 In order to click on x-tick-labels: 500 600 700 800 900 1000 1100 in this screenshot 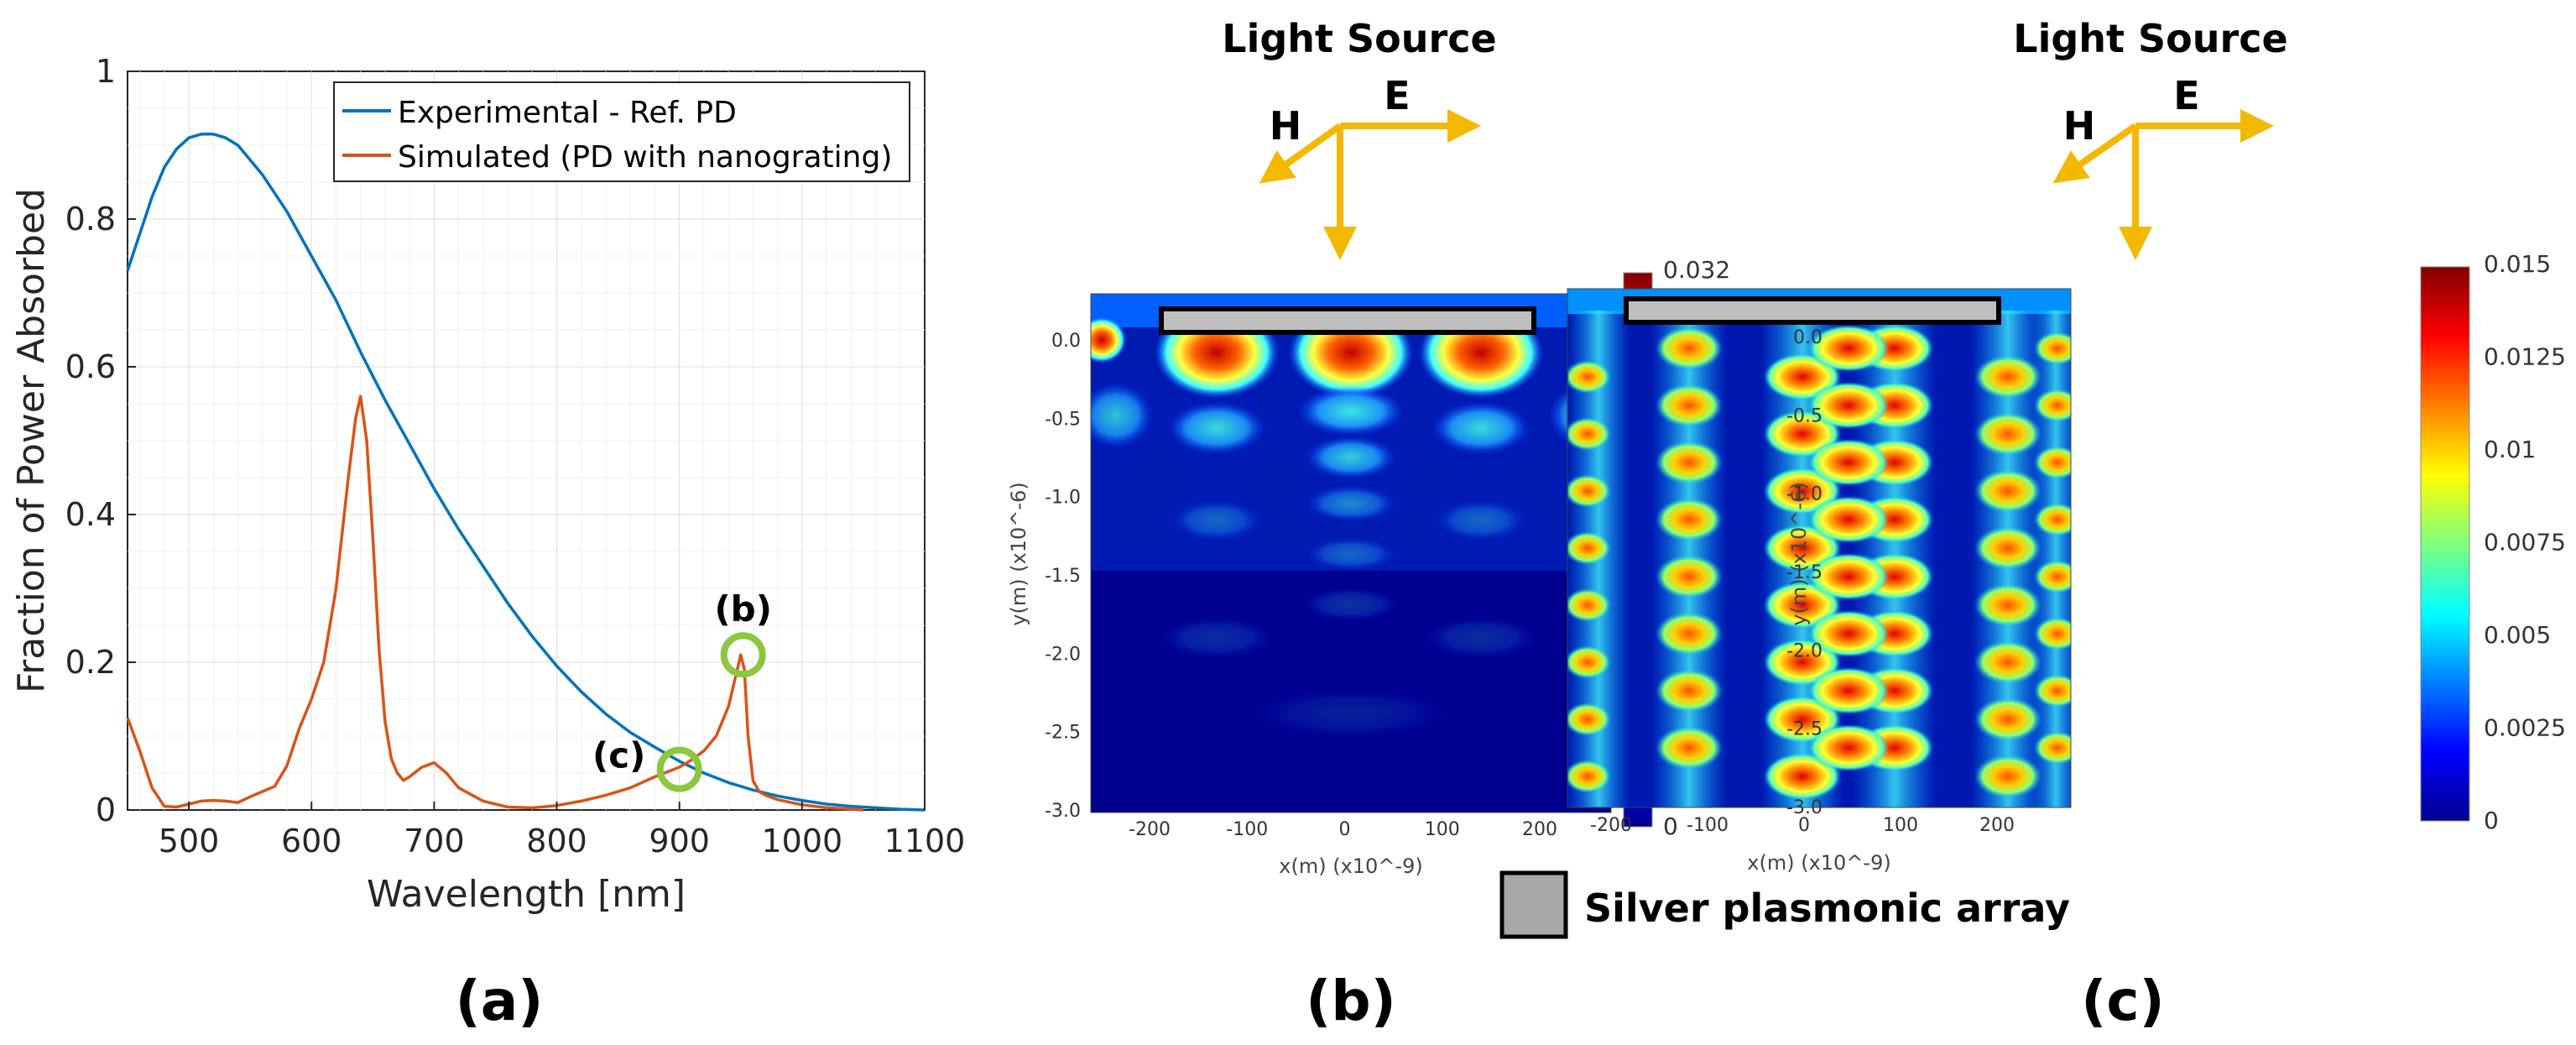, I will do `click(562, 831)`.